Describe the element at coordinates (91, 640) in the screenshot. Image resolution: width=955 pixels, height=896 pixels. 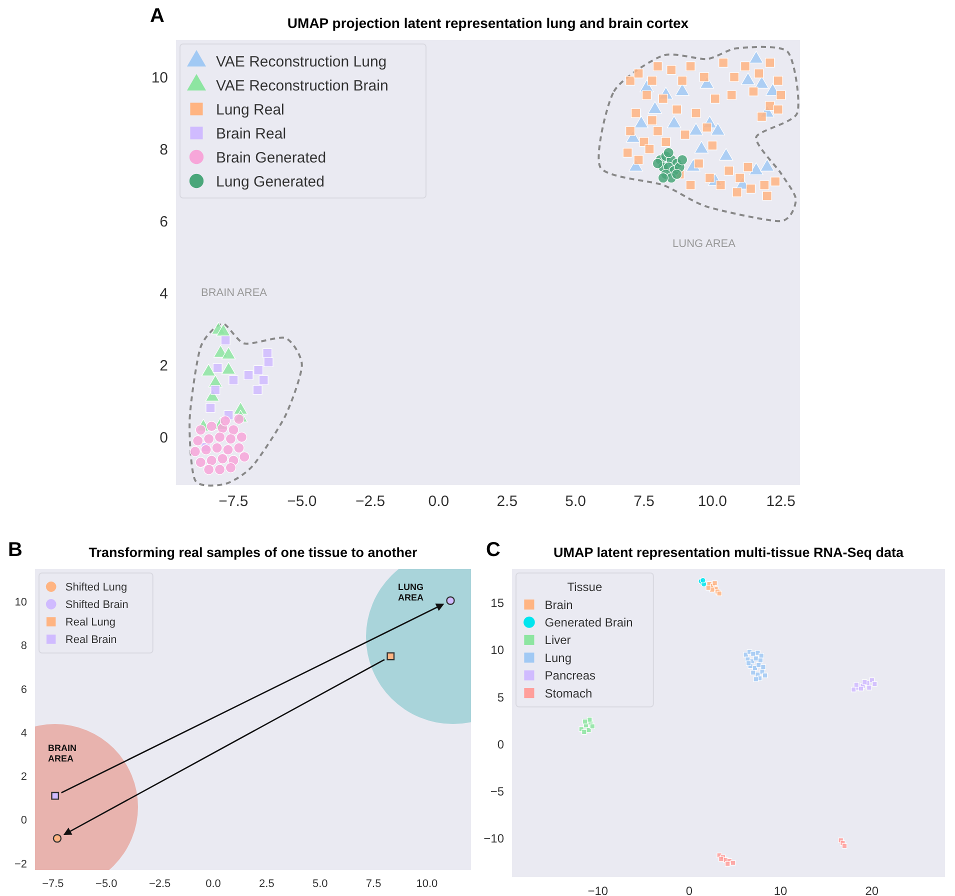
I see `legend-label: Real Brain` at that location.